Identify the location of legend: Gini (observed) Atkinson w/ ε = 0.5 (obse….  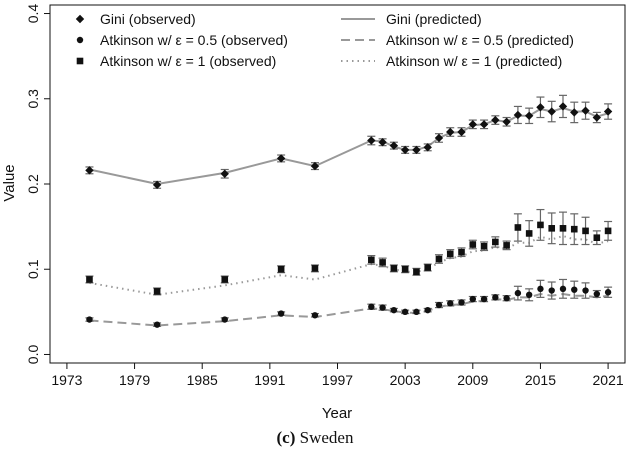
(324, 40).